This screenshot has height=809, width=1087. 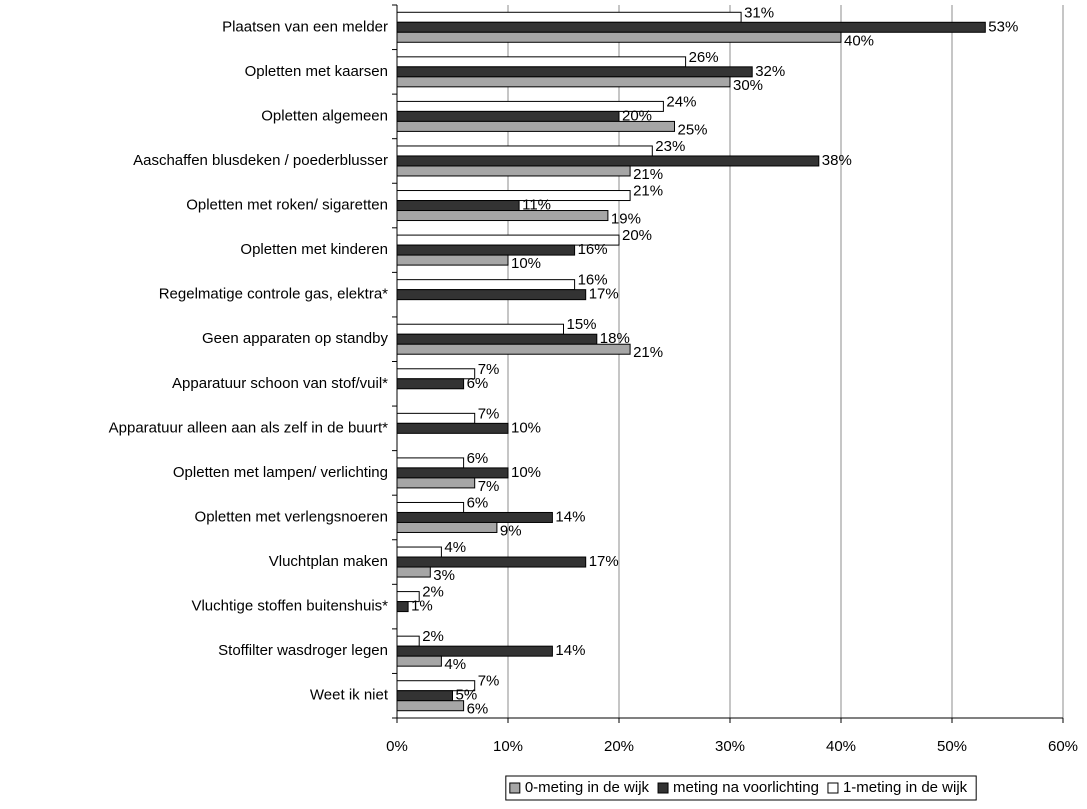 What do you see at coordinates (837, 160) in the screenshot?
I see `value-label: 38%` at bounding box center [837, 160].